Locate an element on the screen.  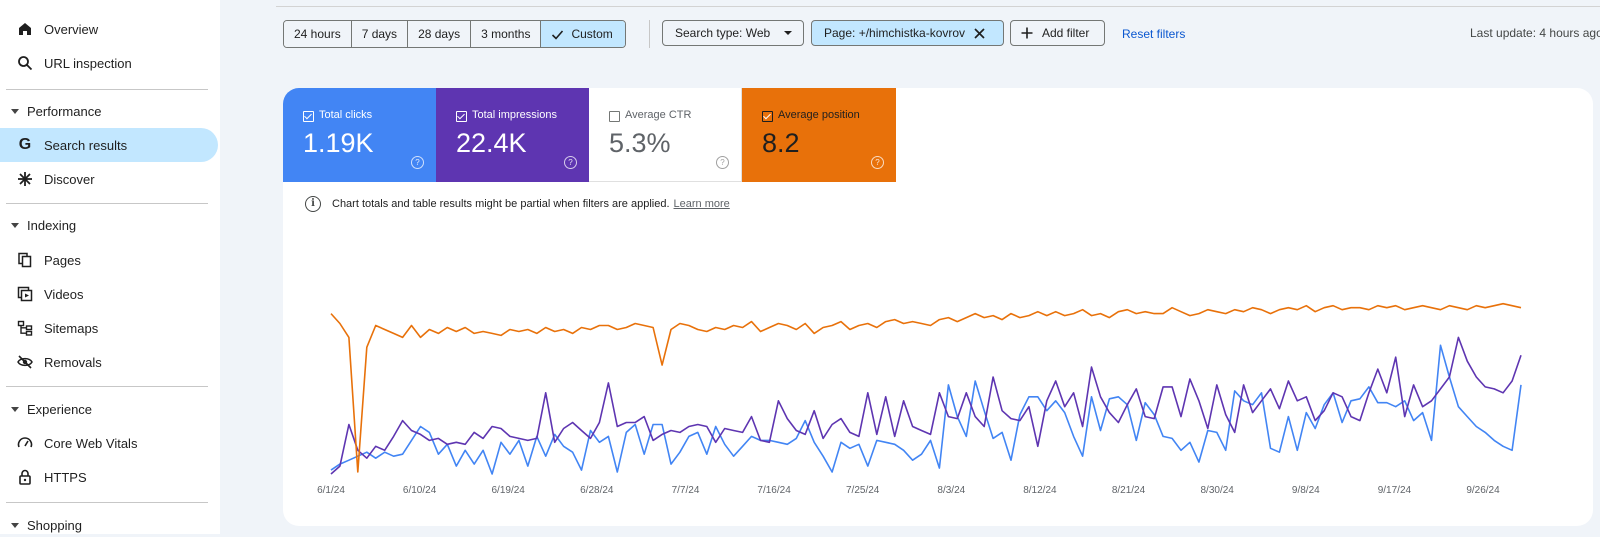
metric-label: Total impressions is located at coordinates (514, 115).